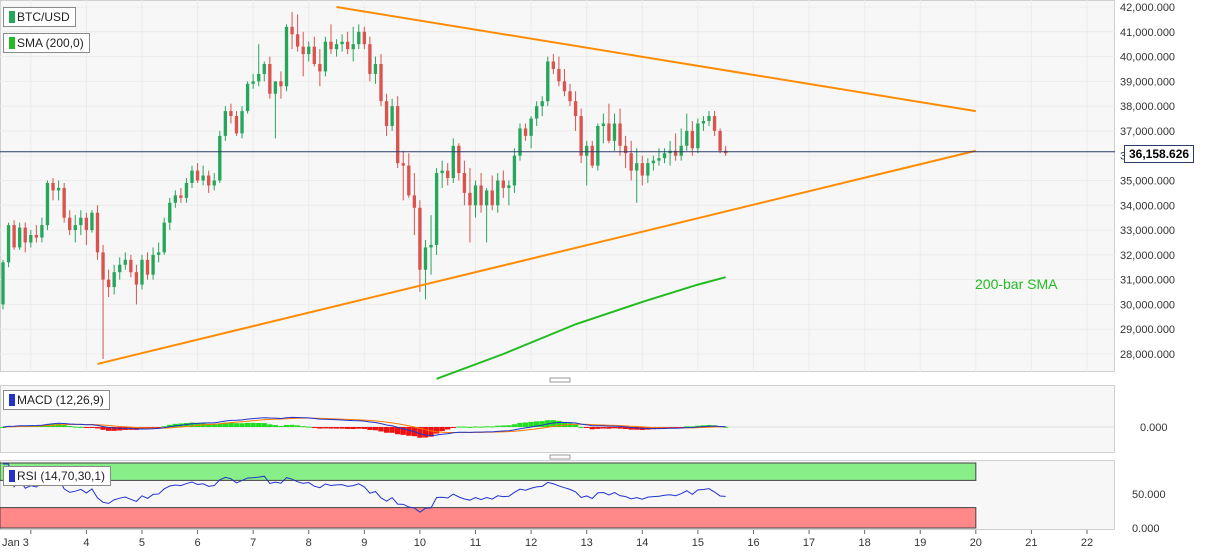 Image resolution: width=1207 pixels, height=560 pixels. What do you see at coordinates (1031, 543) in the screenshot?
I see `x-tick-label: 21` at bounding box center [1031, 543].